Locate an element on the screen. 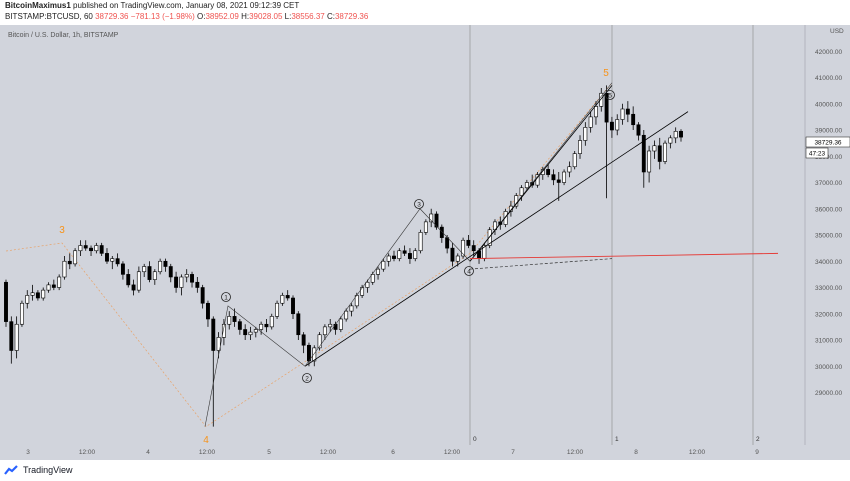  y-tick-label: 41000.00 is located at coordinates (828, 78).